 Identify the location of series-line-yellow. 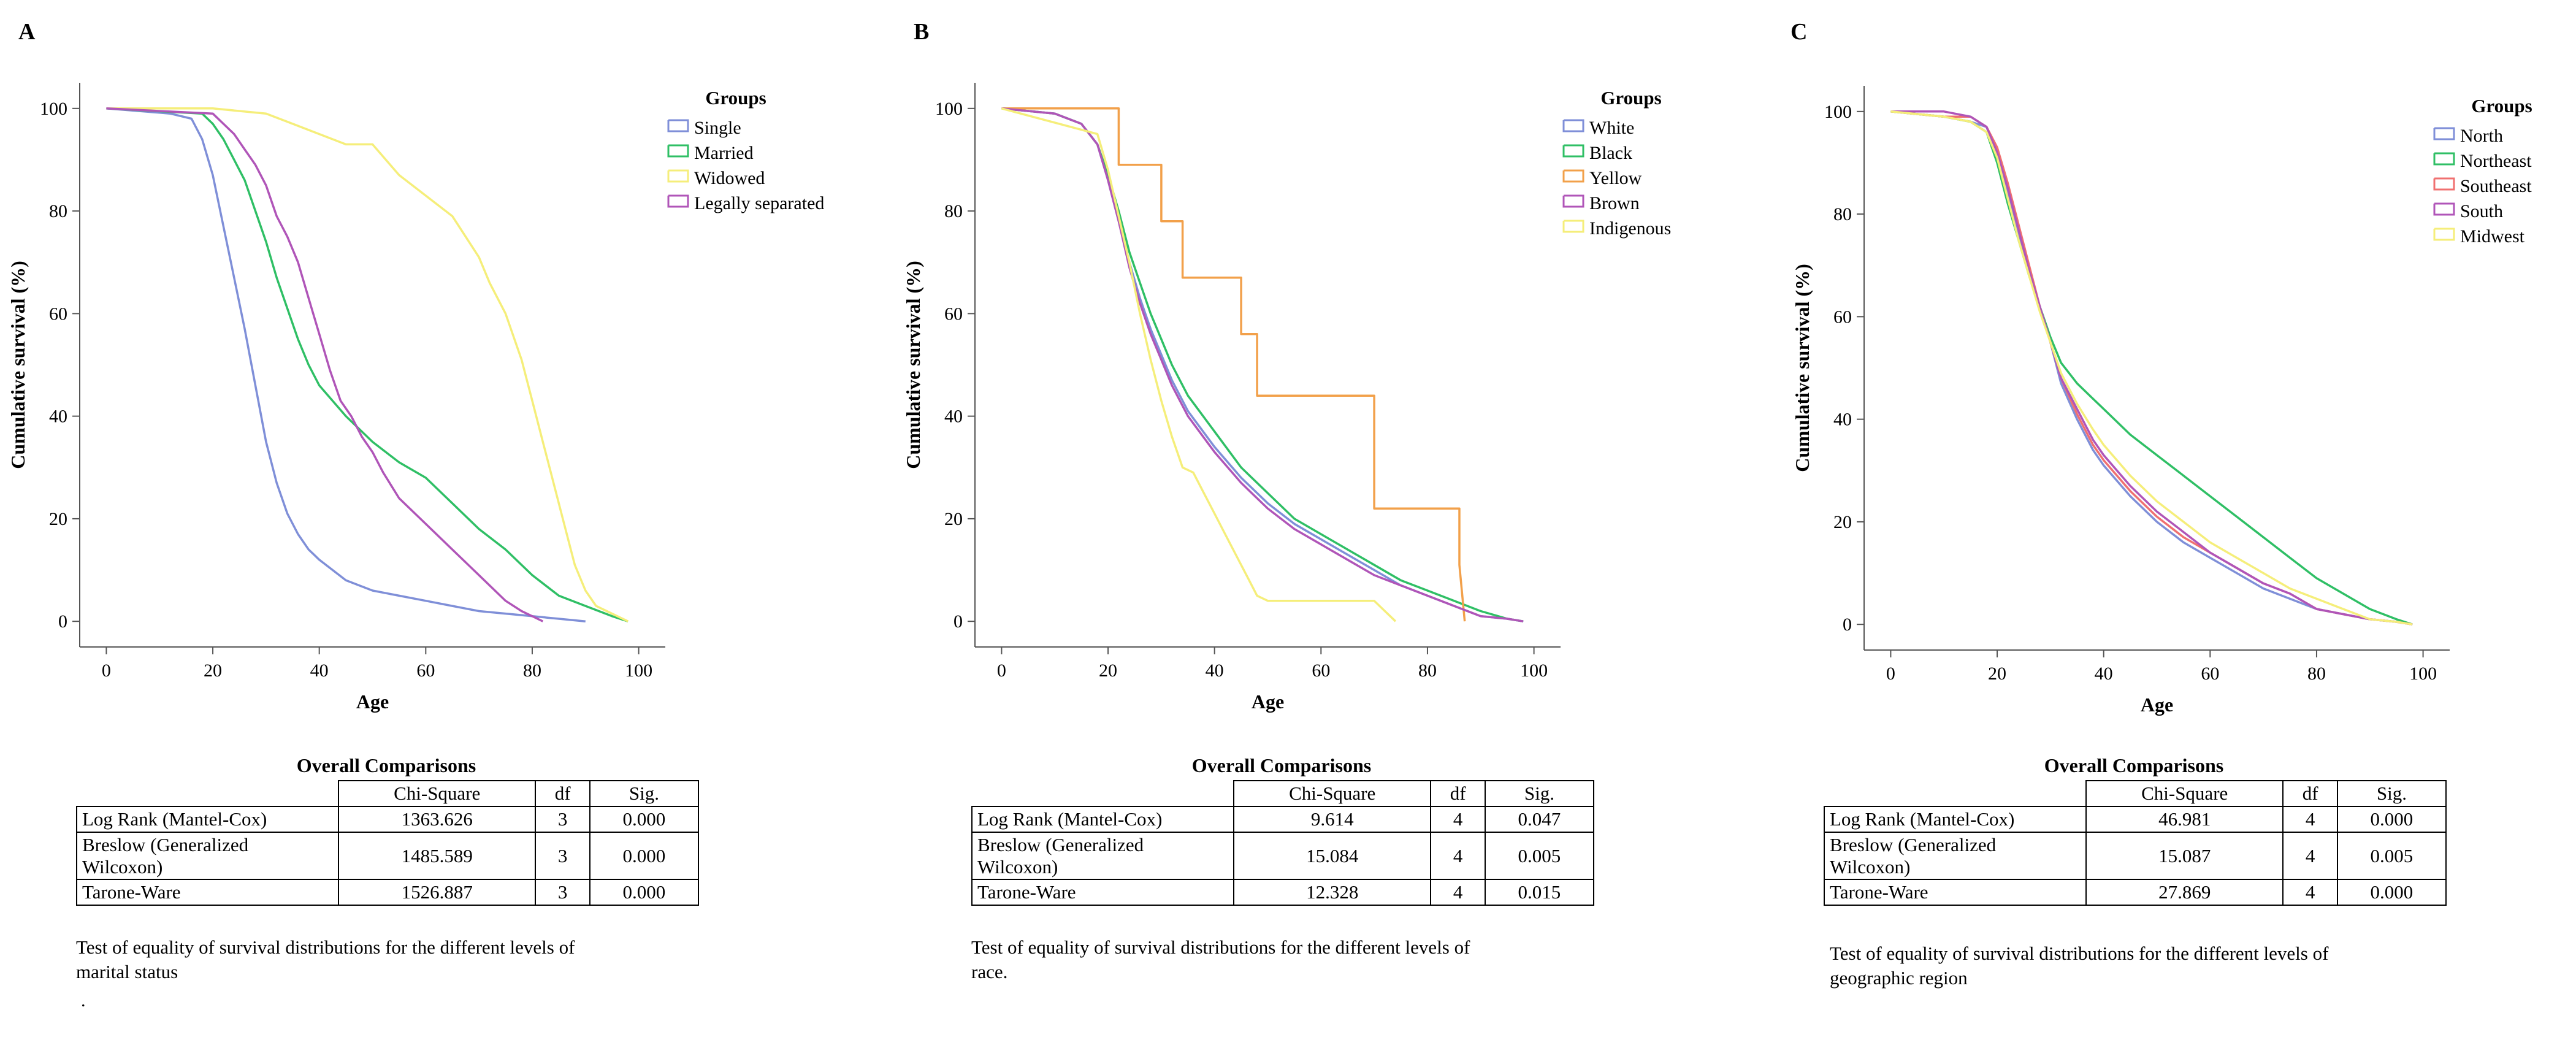
(1233, 364).